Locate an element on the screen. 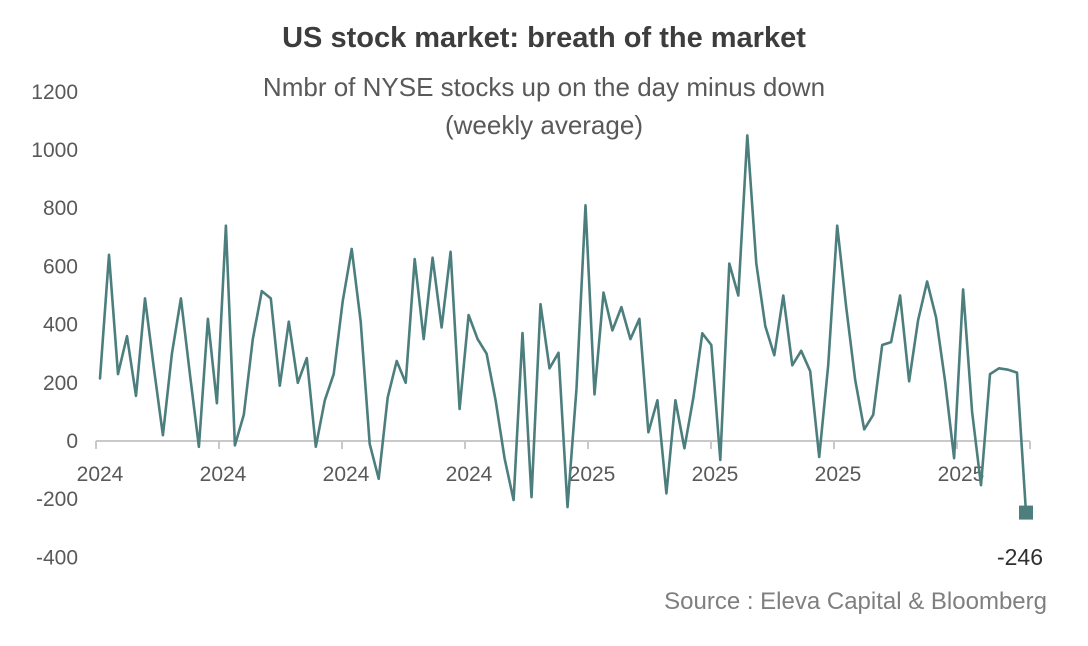 The image size is (1088, 646). chart-subtitle-line2: (weekly average) is located at coordinates (544, 125).